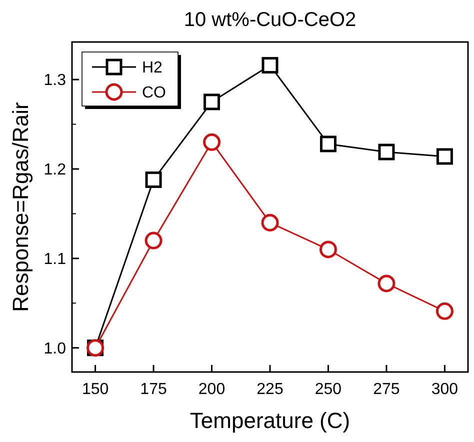  Describe the element at coordinates (152, 68) in the screenshot. I see `legend-label: H2` at that location.